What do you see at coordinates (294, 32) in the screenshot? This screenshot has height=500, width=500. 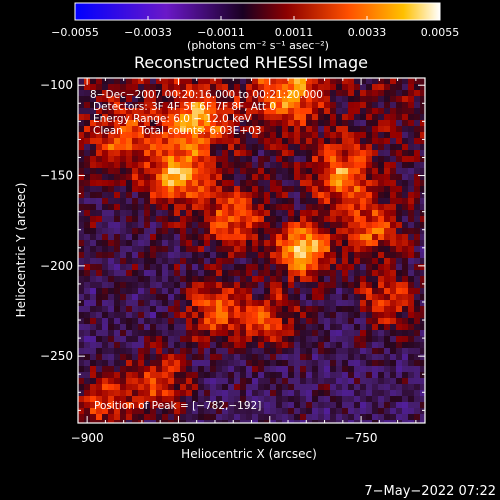 I see `colorbar-tick-label: 0.0011` at bounding box center [294, 32].